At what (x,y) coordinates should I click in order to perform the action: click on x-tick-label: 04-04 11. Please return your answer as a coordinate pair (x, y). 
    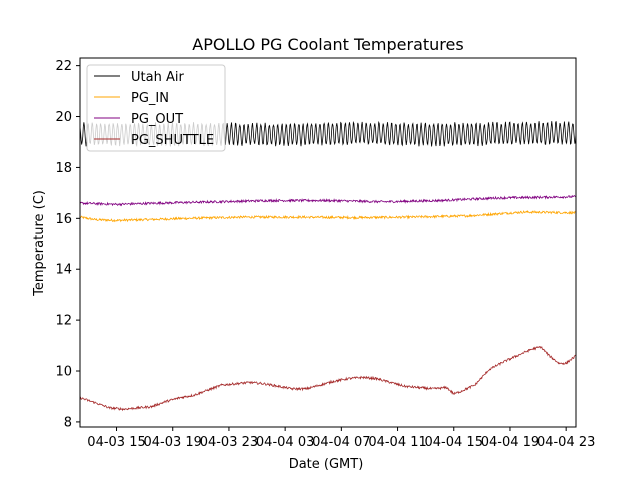
    Looking at the image, I should click on (397, 442).